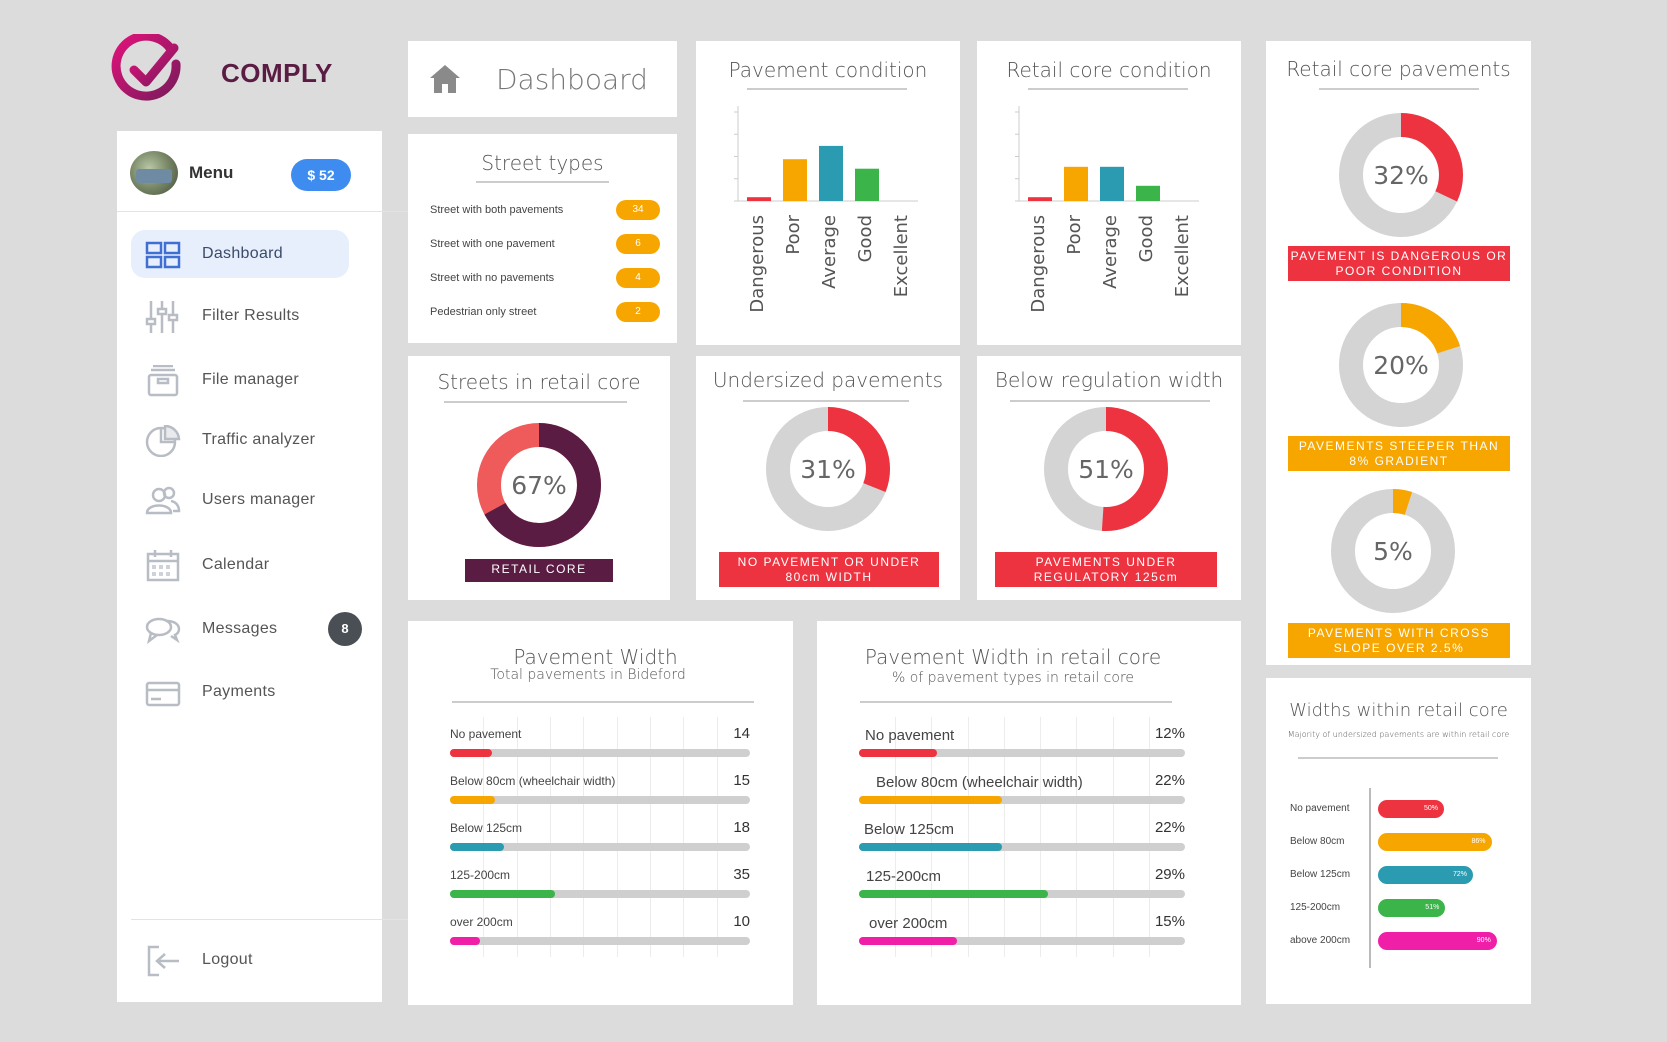 This screenshot has width=1667, height=1042. What do you see at coordinates (638, 210) in the screenshot?
I see `street-type-count: 34` at bounding box center [638, 210].